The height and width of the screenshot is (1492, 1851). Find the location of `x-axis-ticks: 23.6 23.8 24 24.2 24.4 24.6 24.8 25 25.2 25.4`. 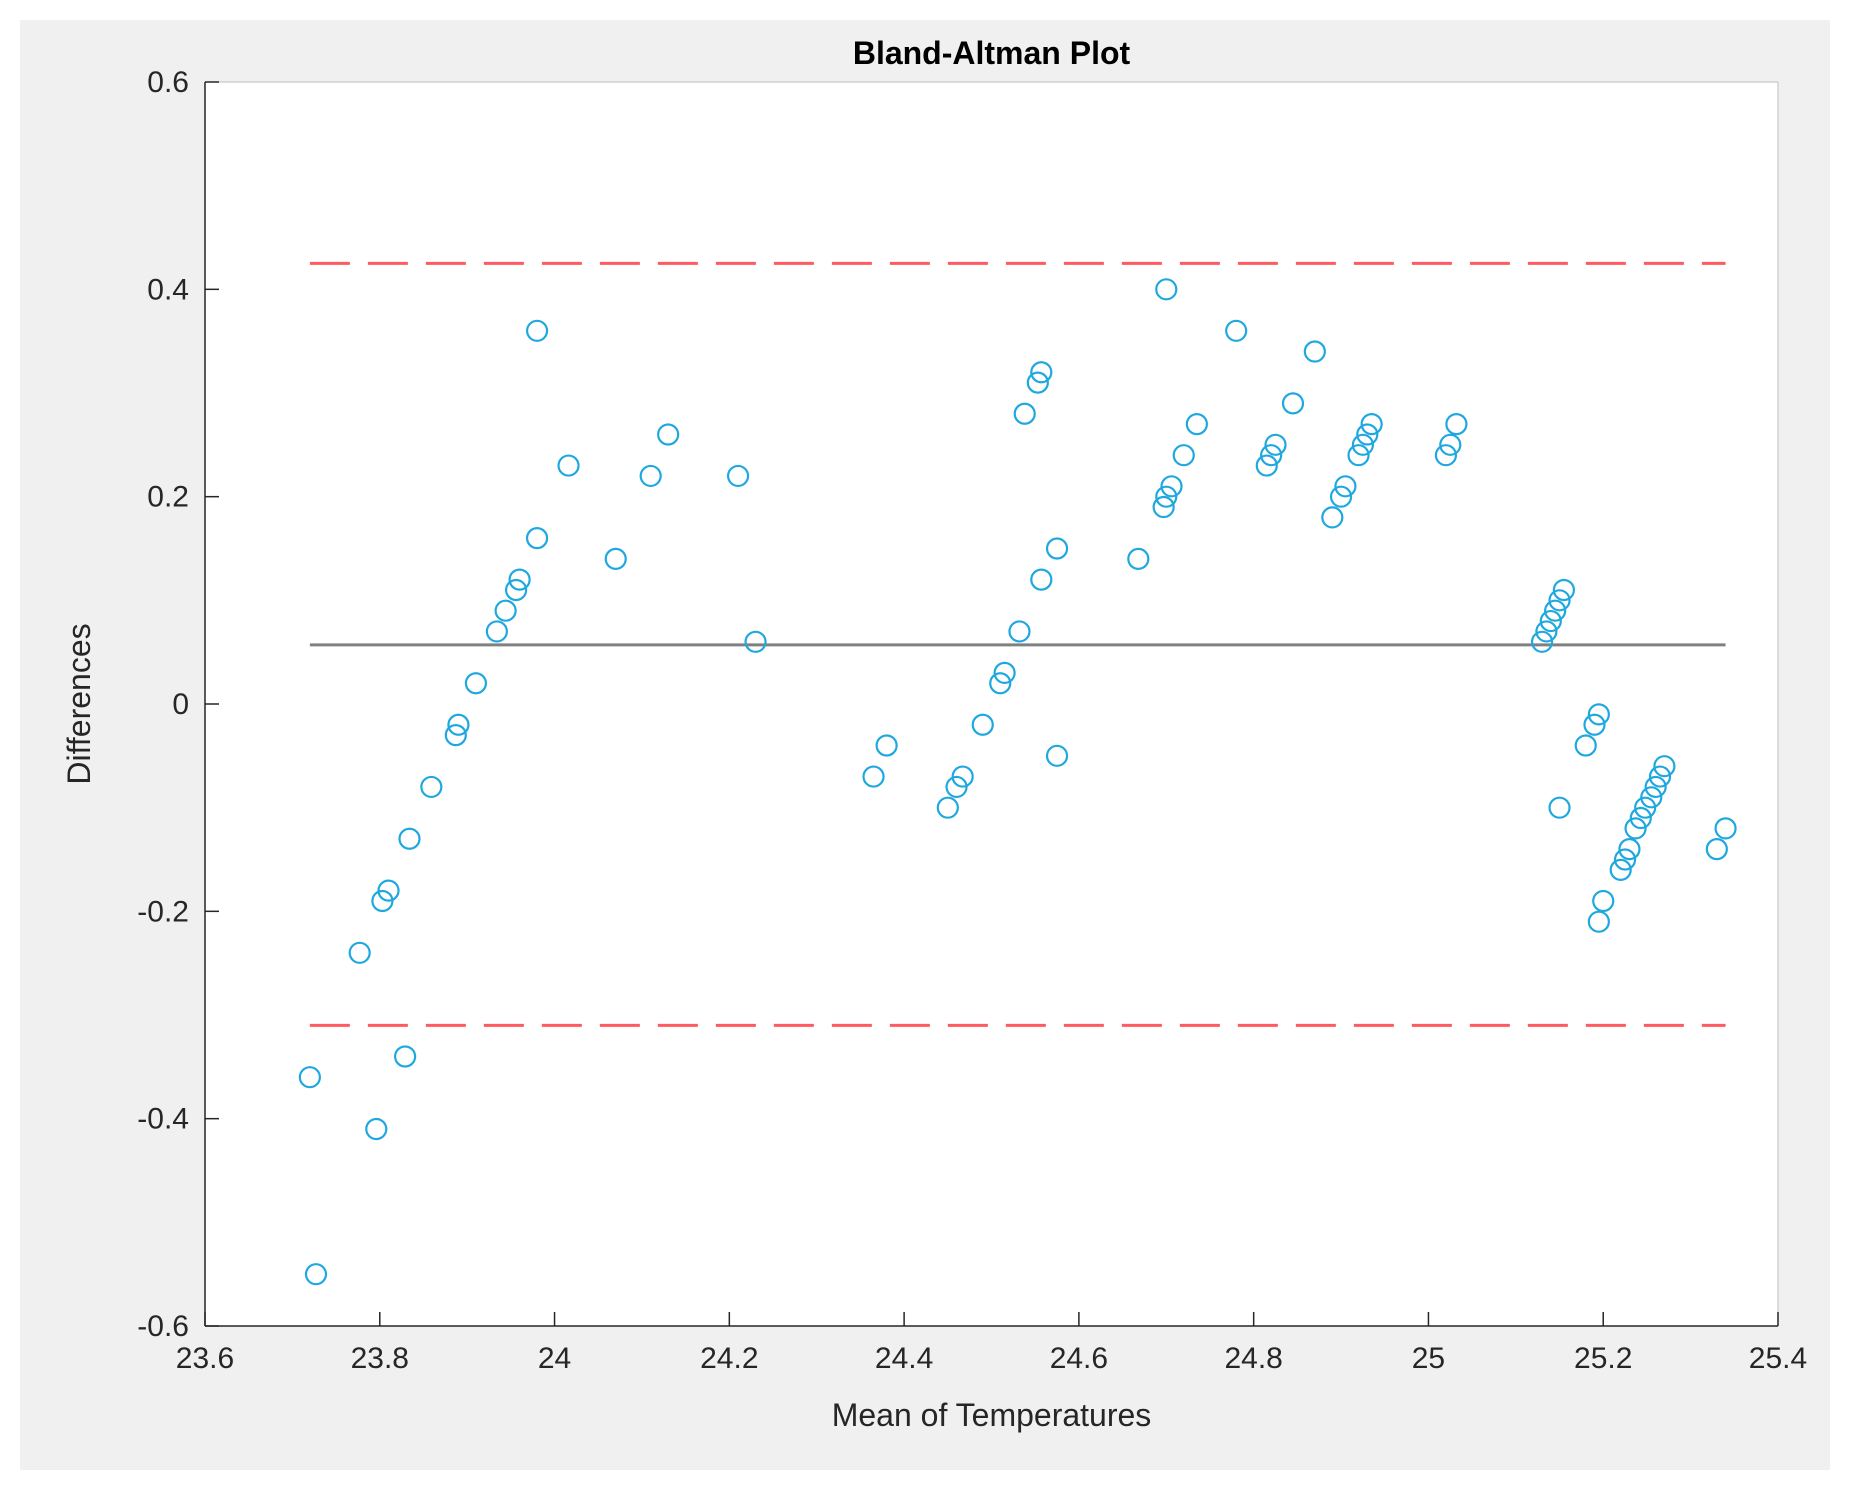

x-axis-ticks: 23.6 23.8 24 24.2 24.4 24.6 24.8 25 25.2 25.4 is located at coordinates (991, 1343).